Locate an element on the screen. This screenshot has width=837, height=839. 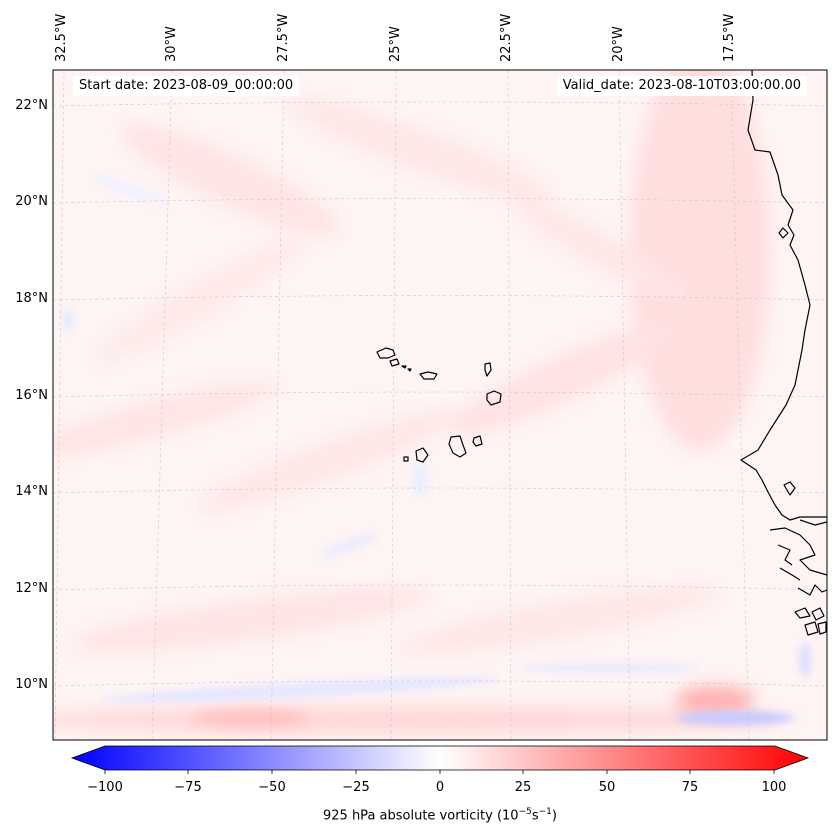
colorbar-label-mid: s is located at coordinates (535, 816).